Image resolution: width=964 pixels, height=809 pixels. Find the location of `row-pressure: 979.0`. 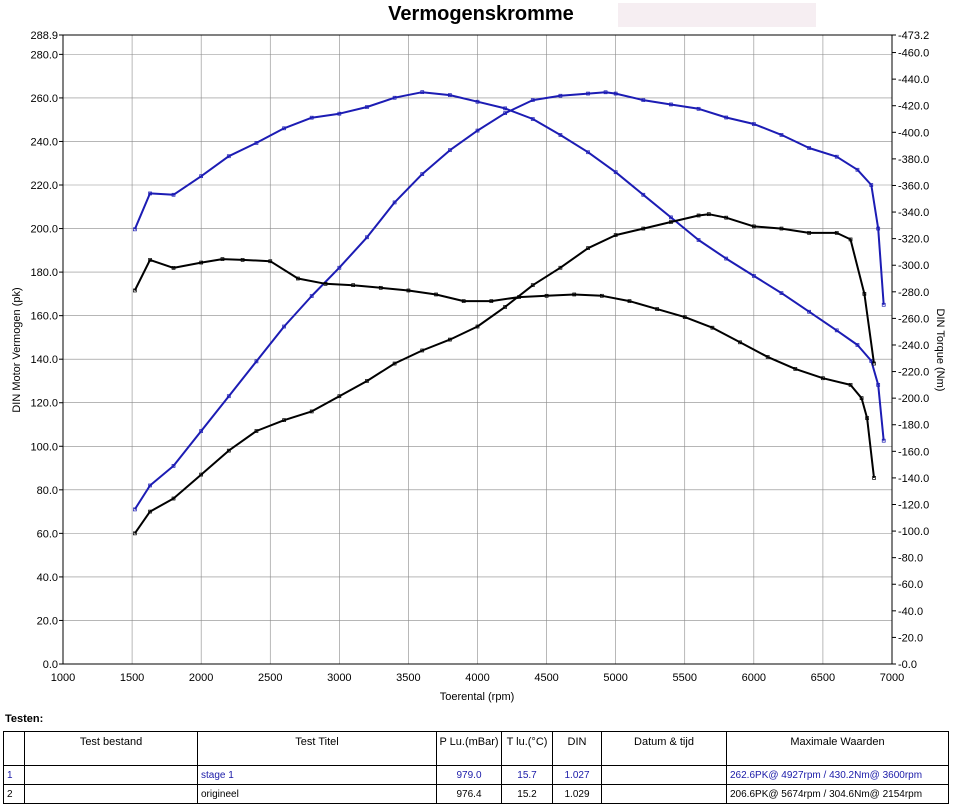

row-pressure: 979.0 is located at coordinates (469, 775).